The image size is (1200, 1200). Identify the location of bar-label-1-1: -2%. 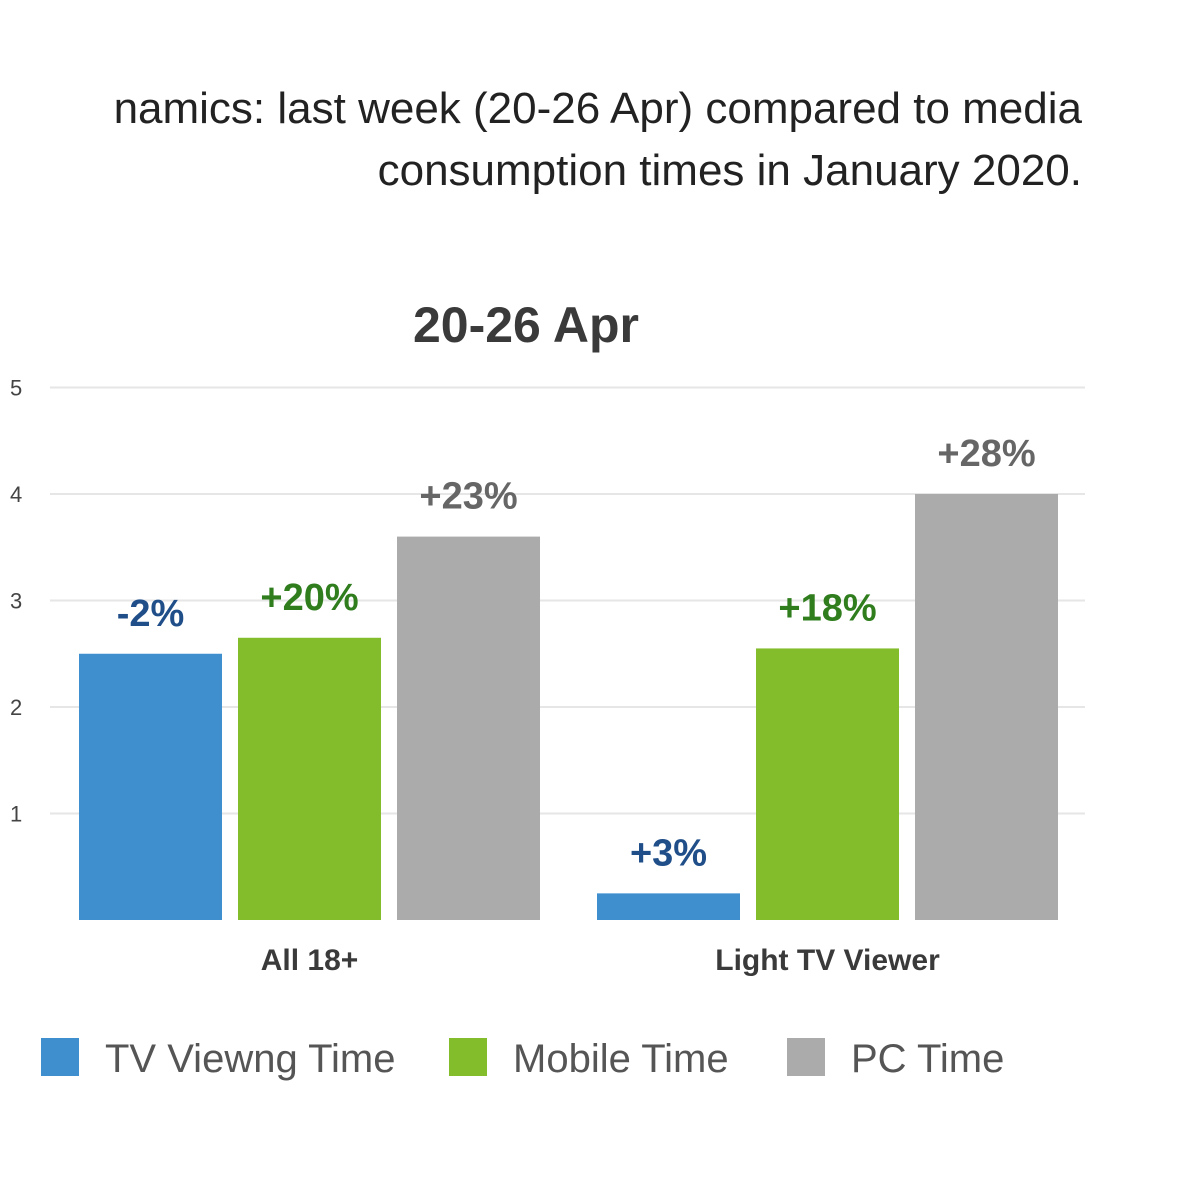
(151, 614).